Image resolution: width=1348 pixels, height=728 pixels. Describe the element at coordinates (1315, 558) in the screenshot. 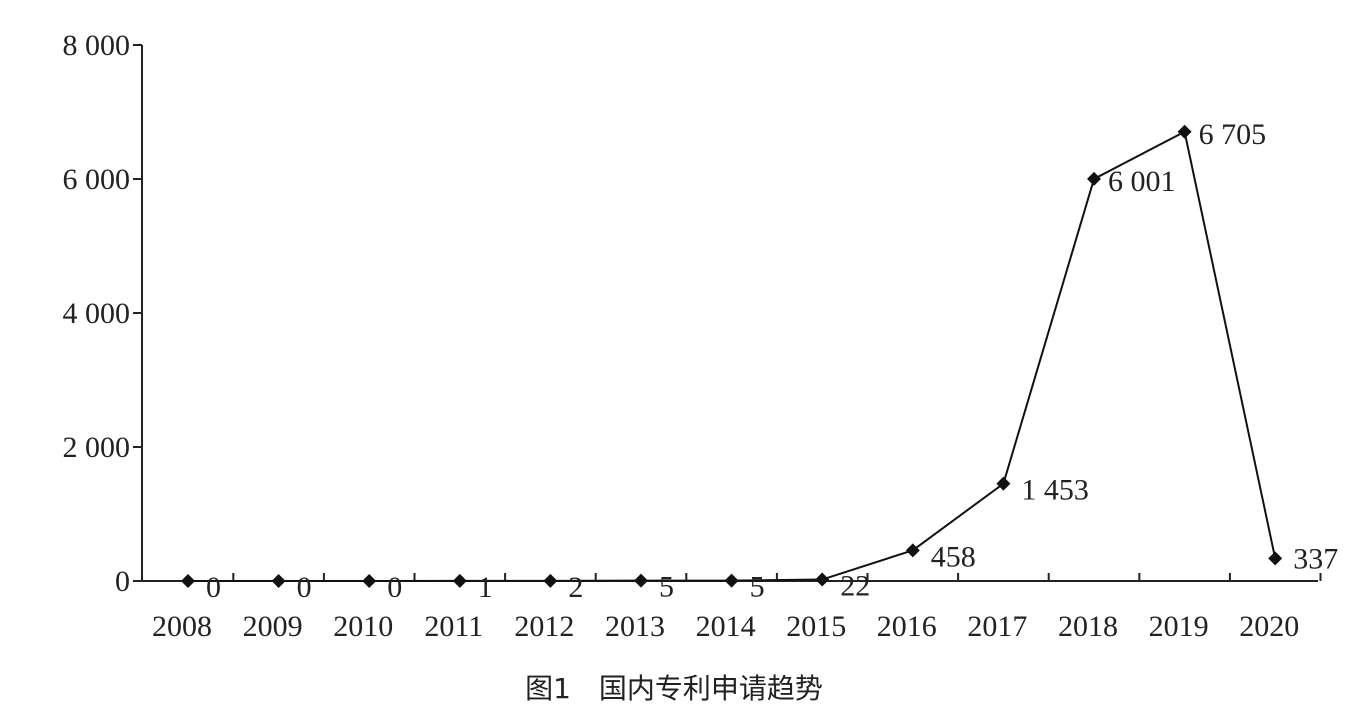

I see `data-label: 337` at that location.